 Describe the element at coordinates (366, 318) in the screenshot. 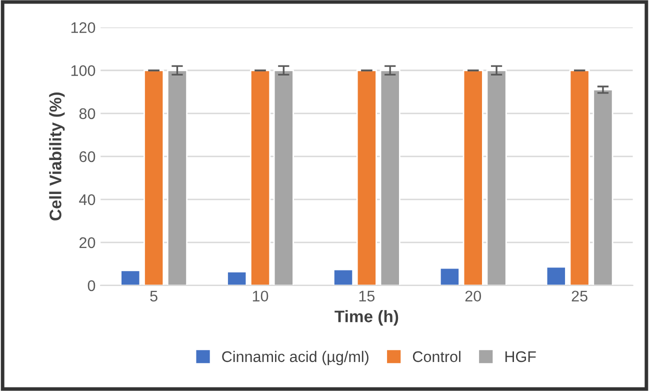

I see `x-axis-title: Time (h)` at that location.